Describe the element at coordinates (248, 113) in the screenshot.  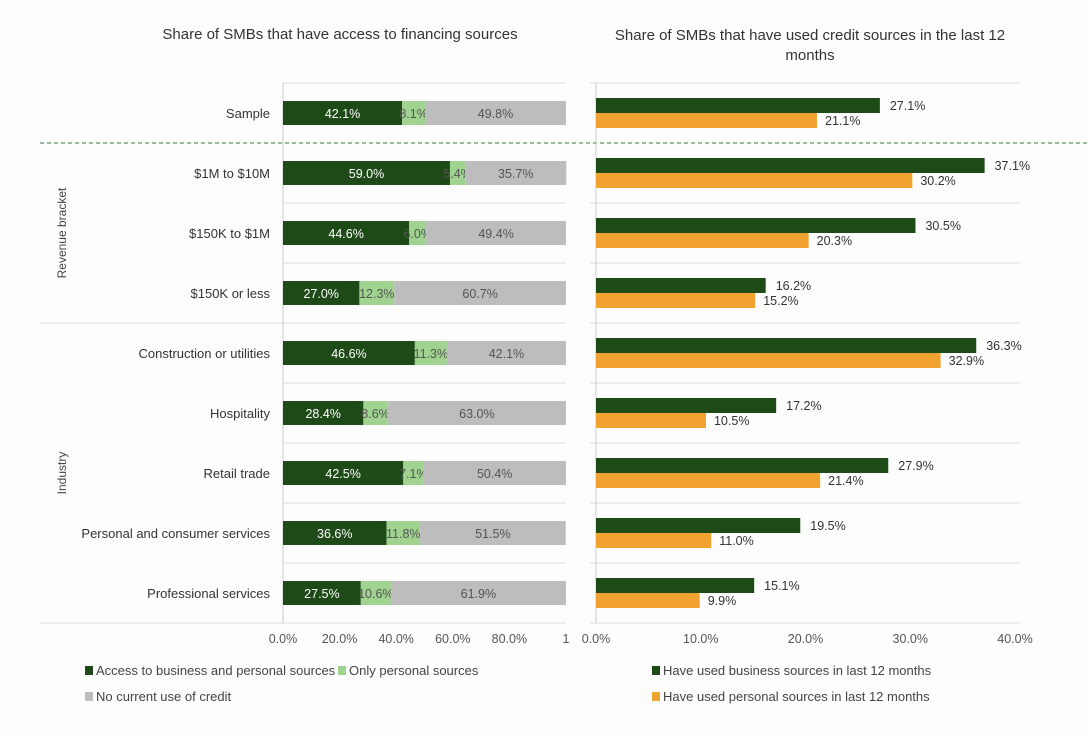
I see `category-label: Sample` at that location.